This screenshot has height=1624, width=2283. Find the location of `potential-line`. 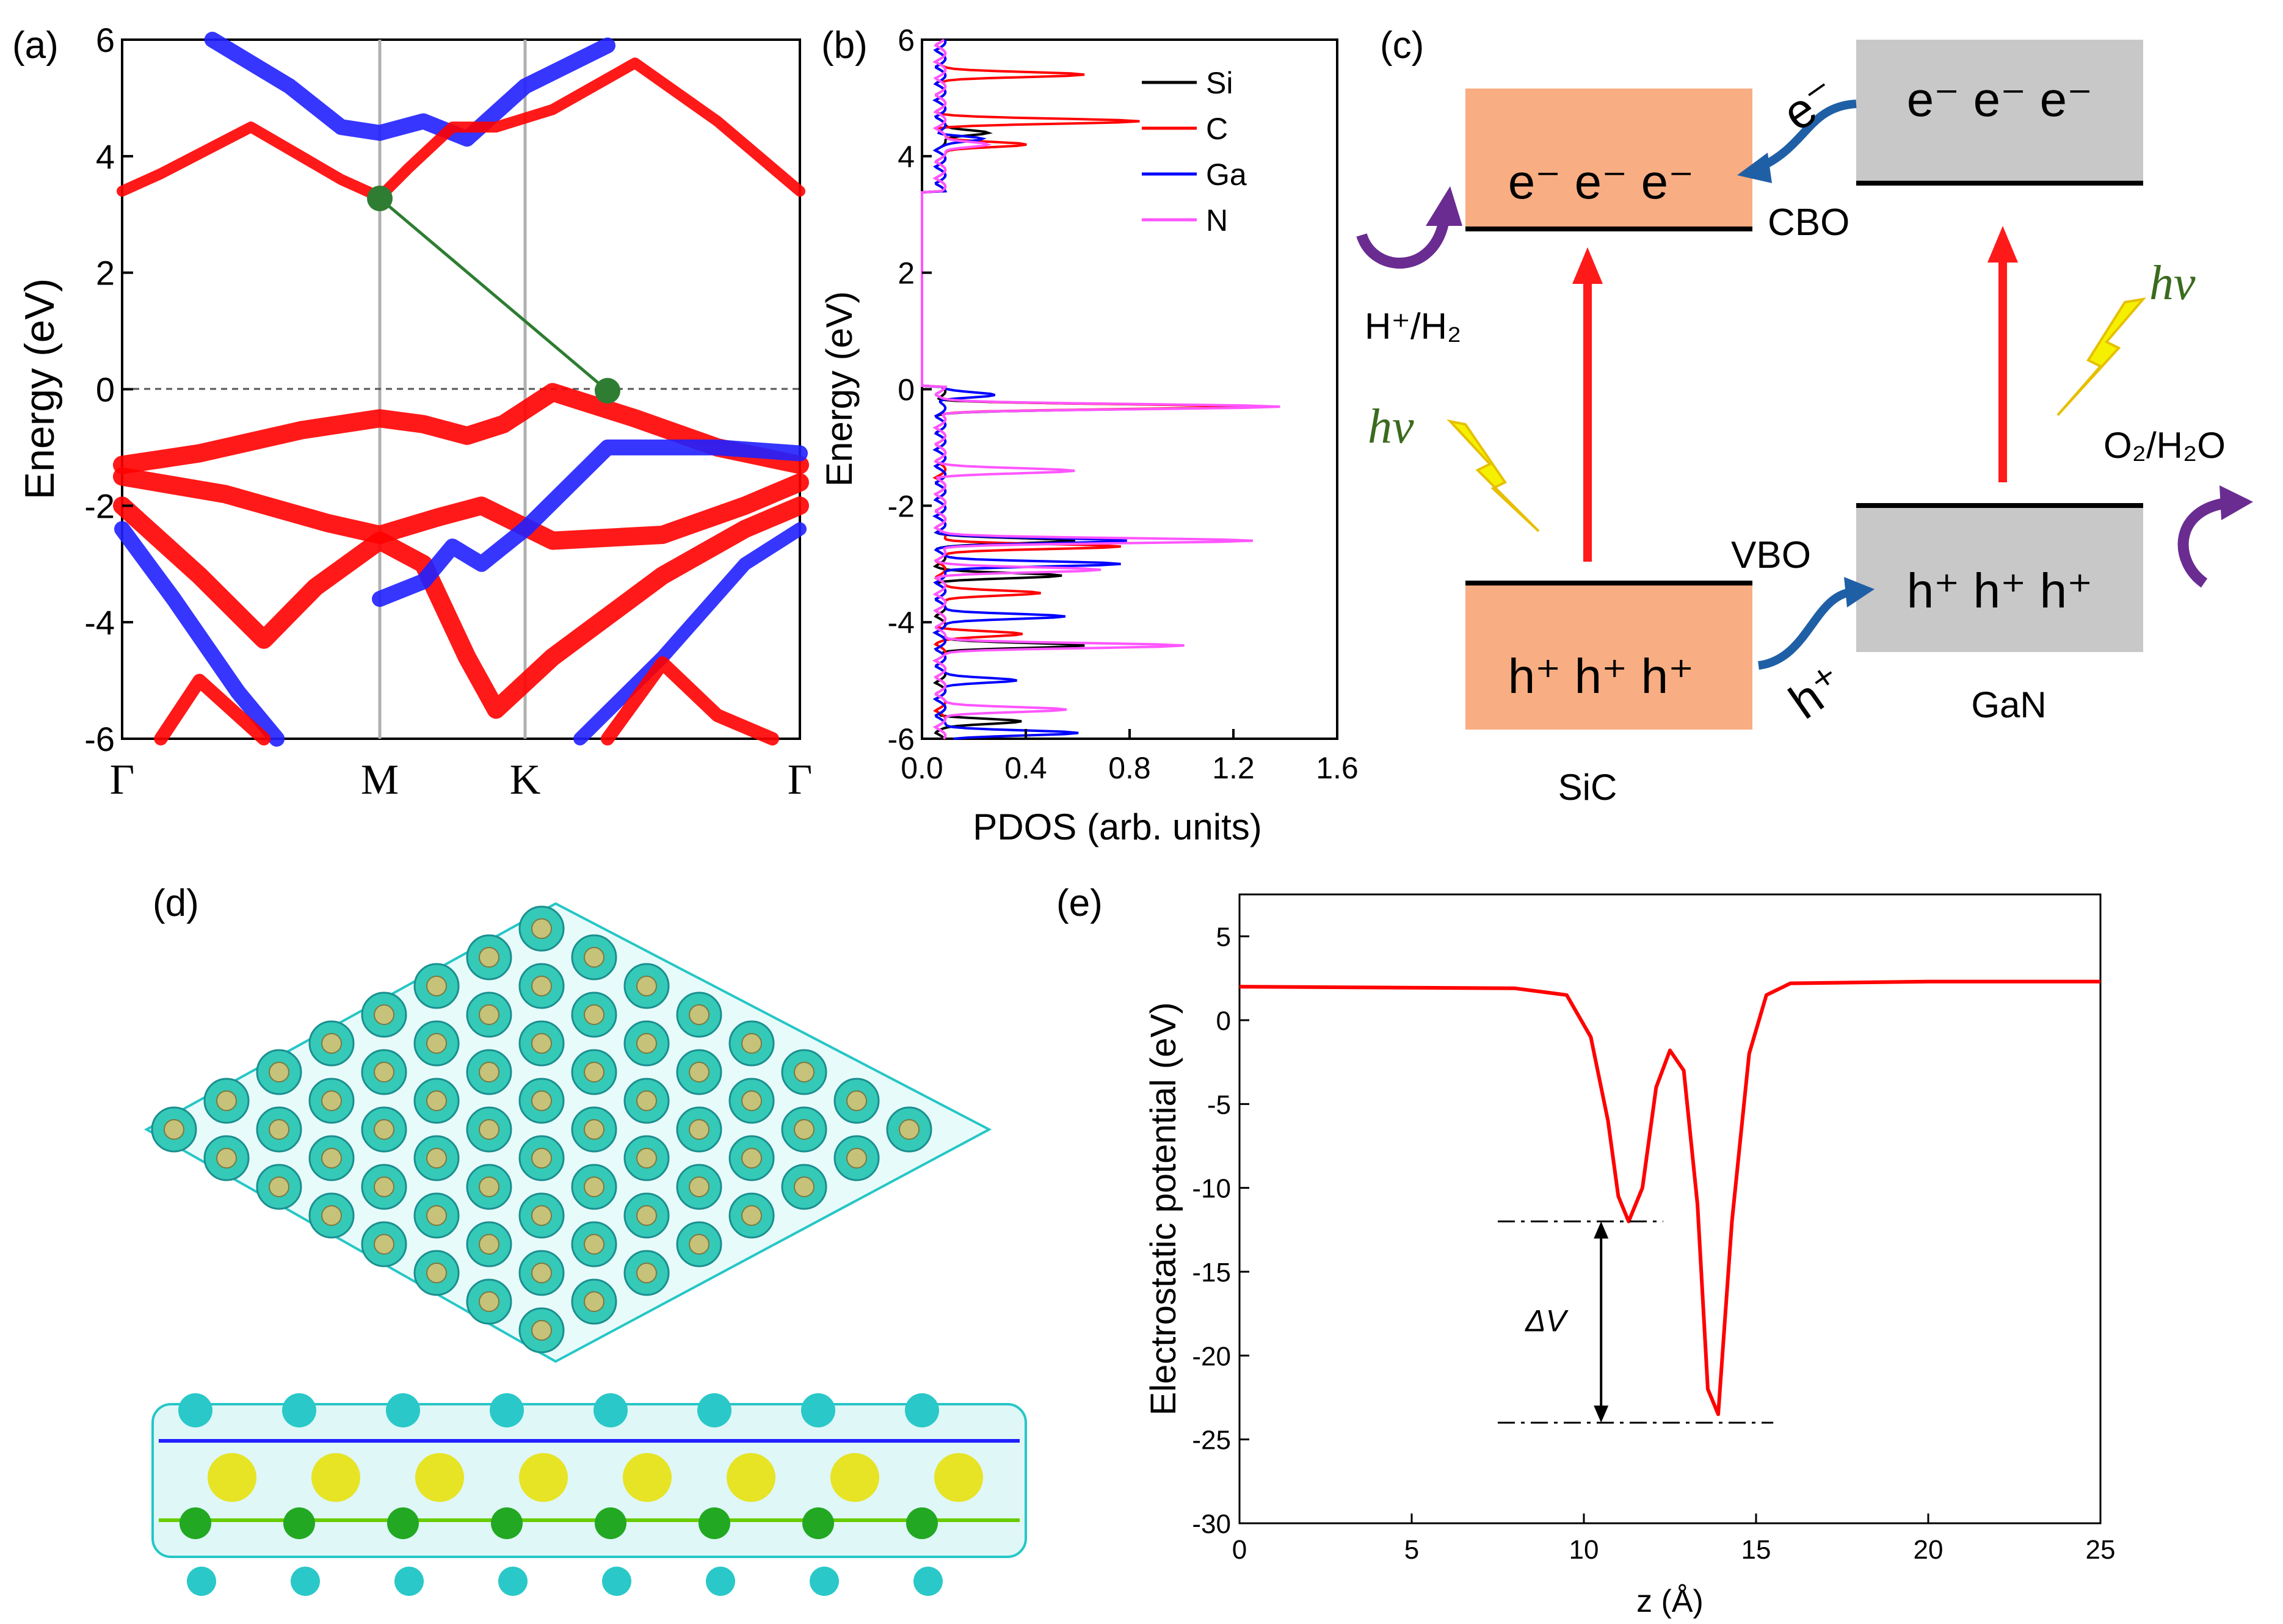

potential-line is located at coordinates (1669, 1197).